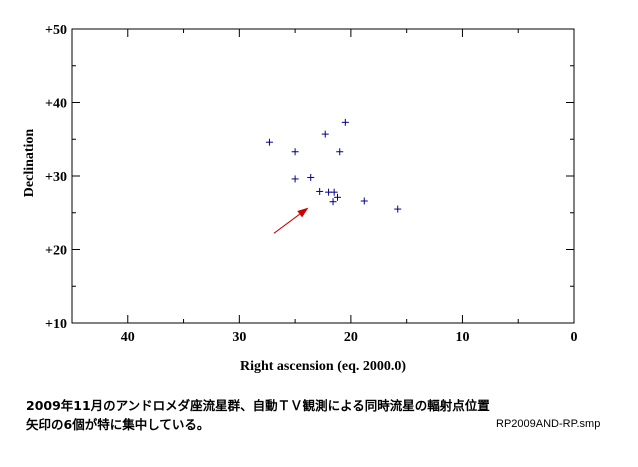 The image size is (638, 467). I want to click on y-tick-label: +40, so click(56, 104).